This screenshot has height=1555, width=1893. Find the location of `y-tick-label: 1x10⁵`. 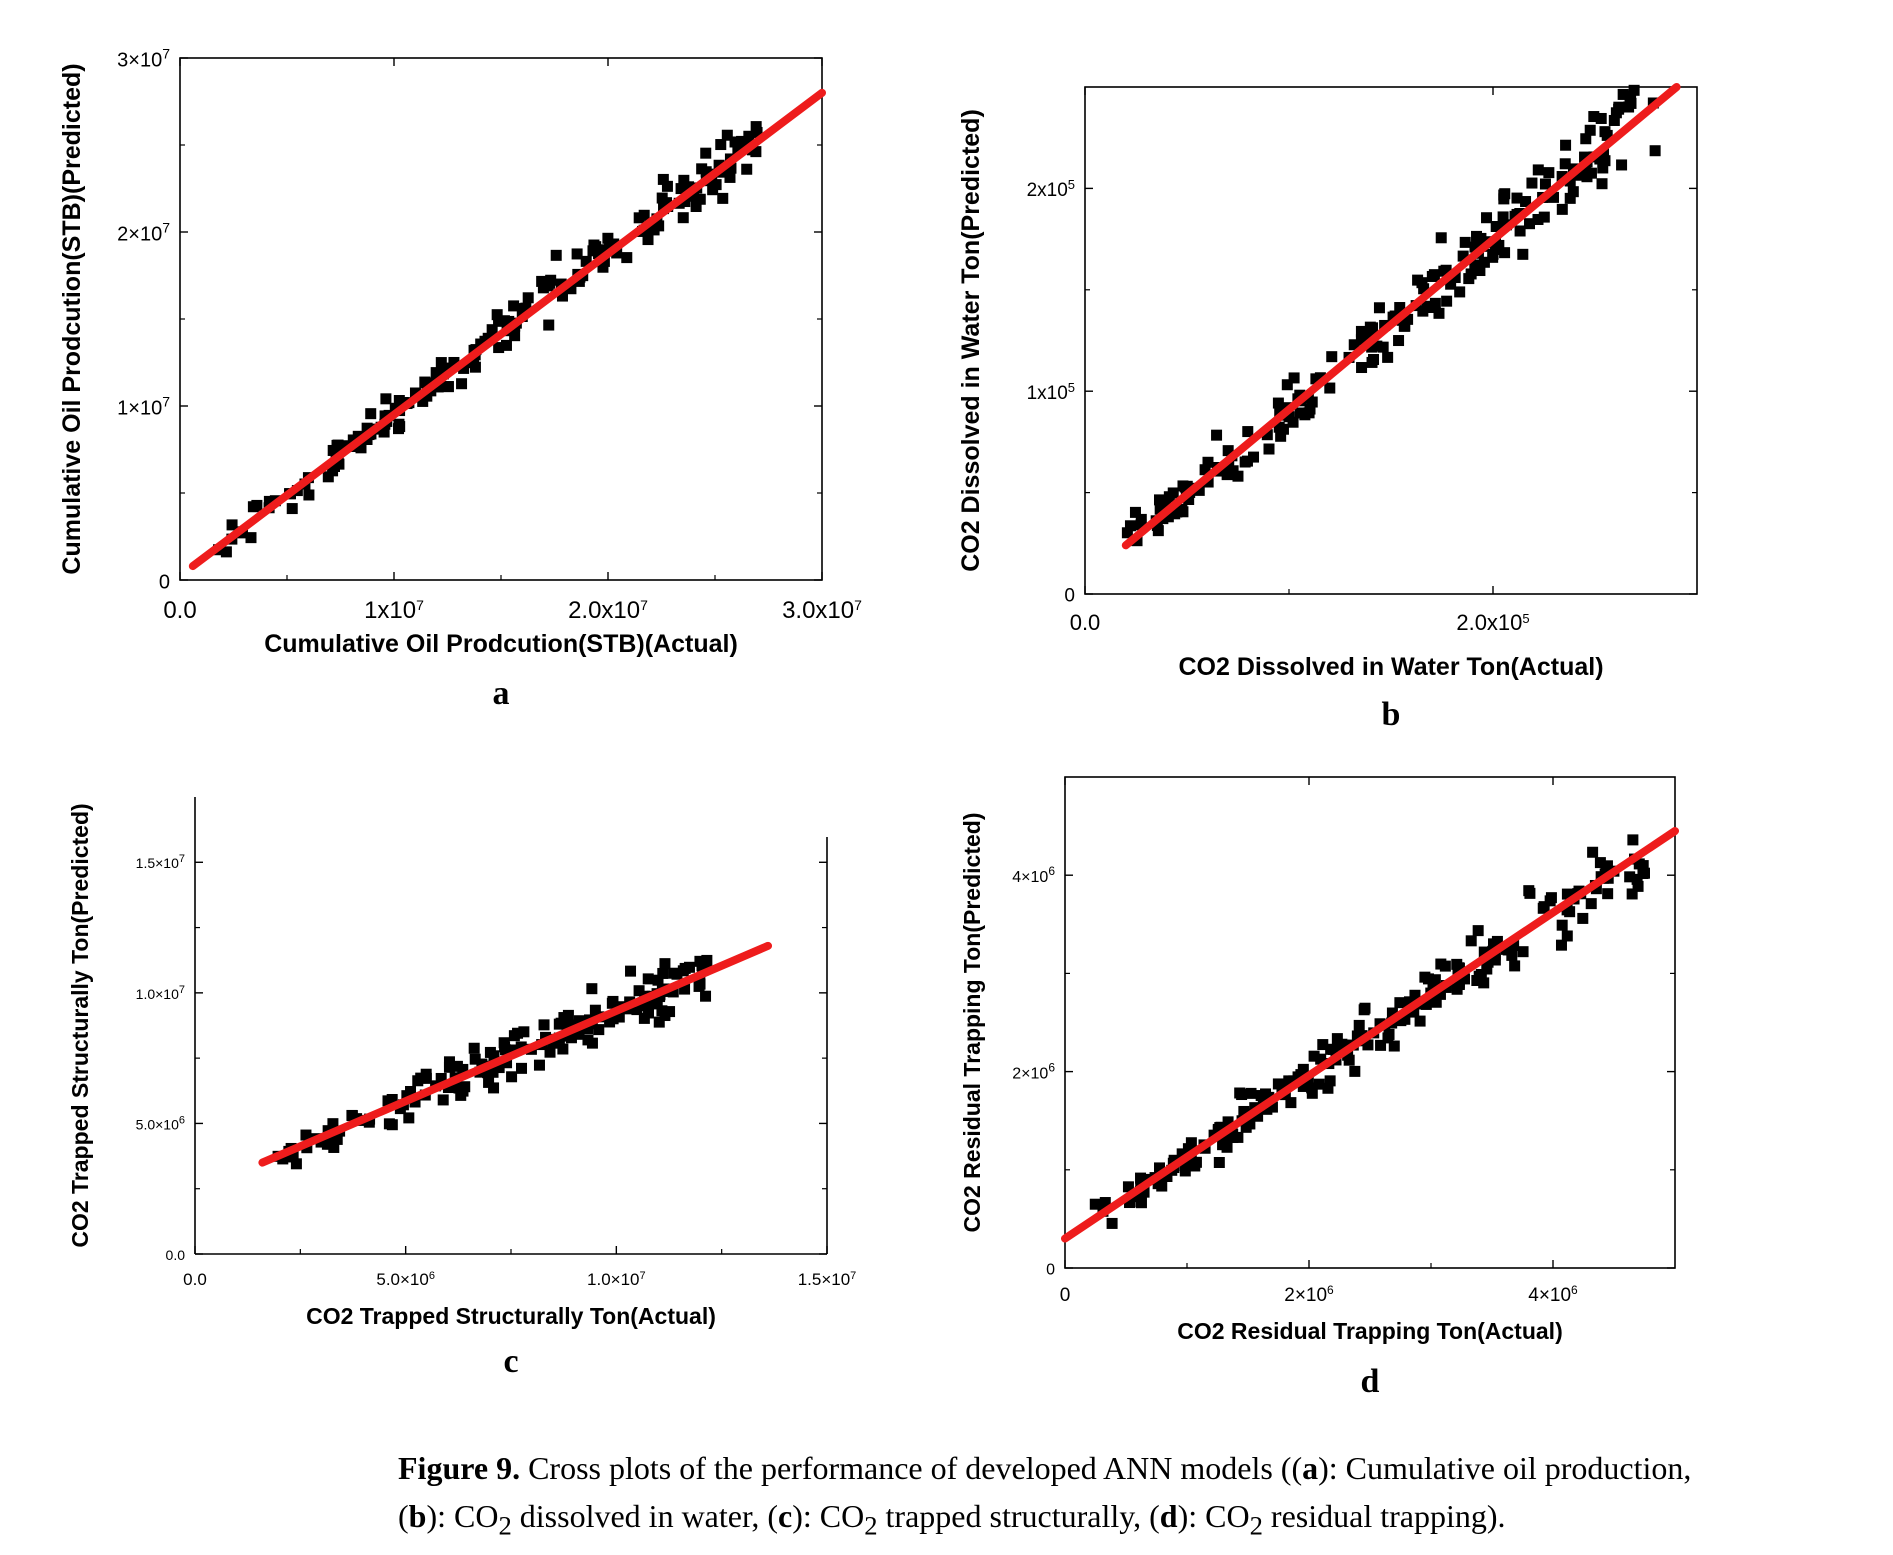

y-tick-label: 1x10⁵ is located at coordinates (1051, 391).